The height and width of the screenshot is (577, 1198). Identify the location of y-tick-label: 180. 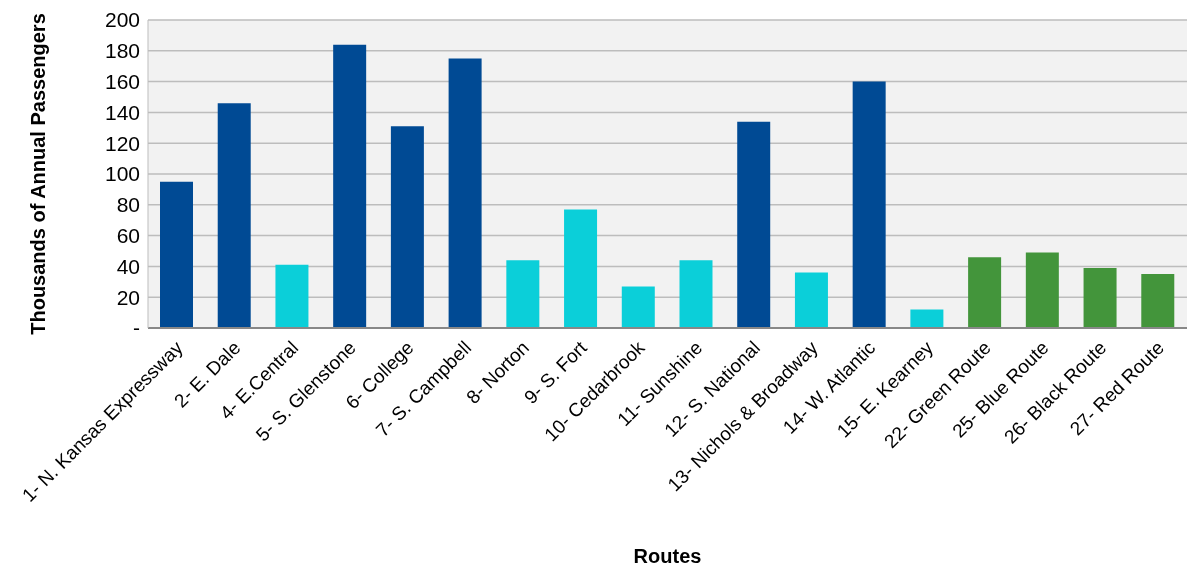
(122, 51).